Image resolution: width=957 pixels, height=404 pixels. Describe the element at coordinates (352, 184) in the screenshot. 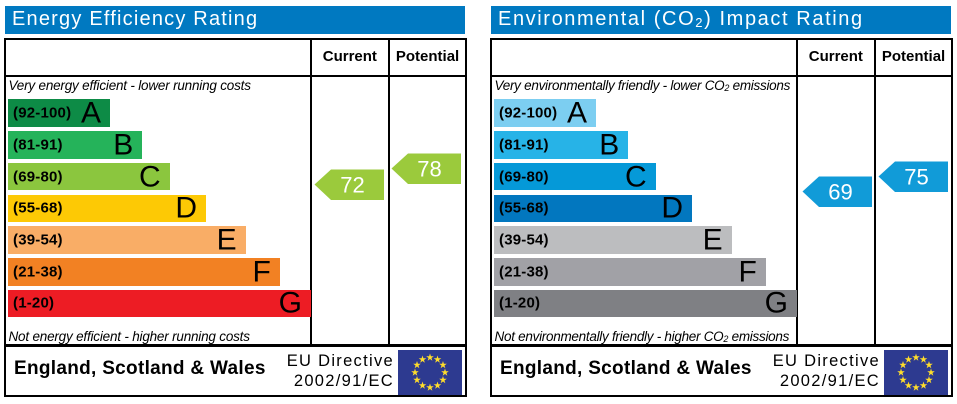

I see `svg-text: 72` at that location.